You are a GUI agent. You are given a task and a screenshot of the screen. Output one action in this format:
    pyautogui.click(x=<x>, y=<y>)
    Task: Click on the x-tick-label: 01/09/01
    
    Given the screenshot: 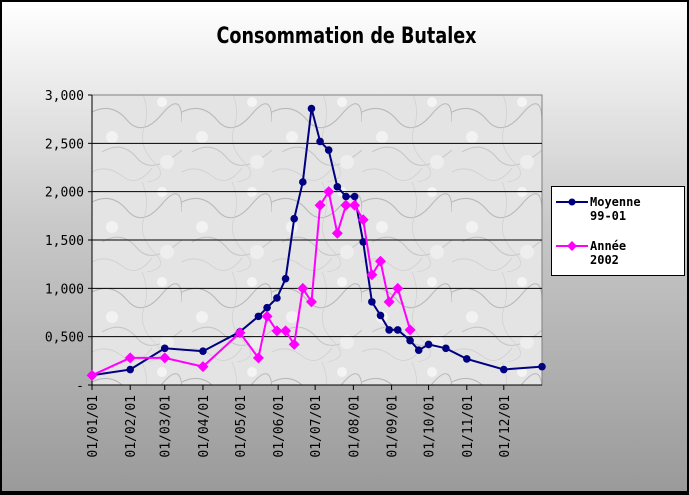 What is the action you would take?
    pyautogui.click(x=393, y=426)
    